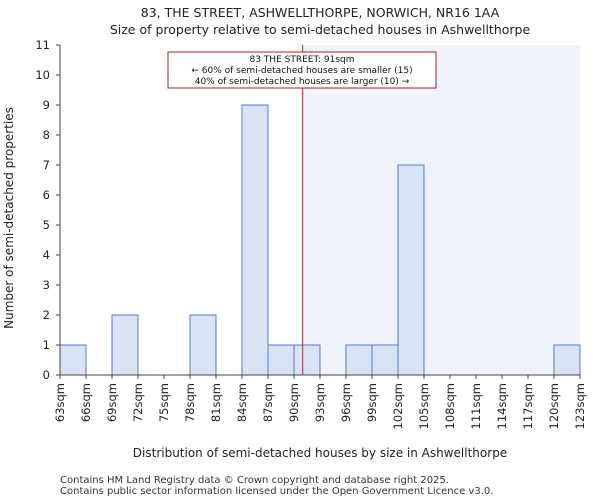  Describe the element at coordinates (190, 402) in the screenshot. I see `x-tick-label-78sqm: 78sqm` at that location.